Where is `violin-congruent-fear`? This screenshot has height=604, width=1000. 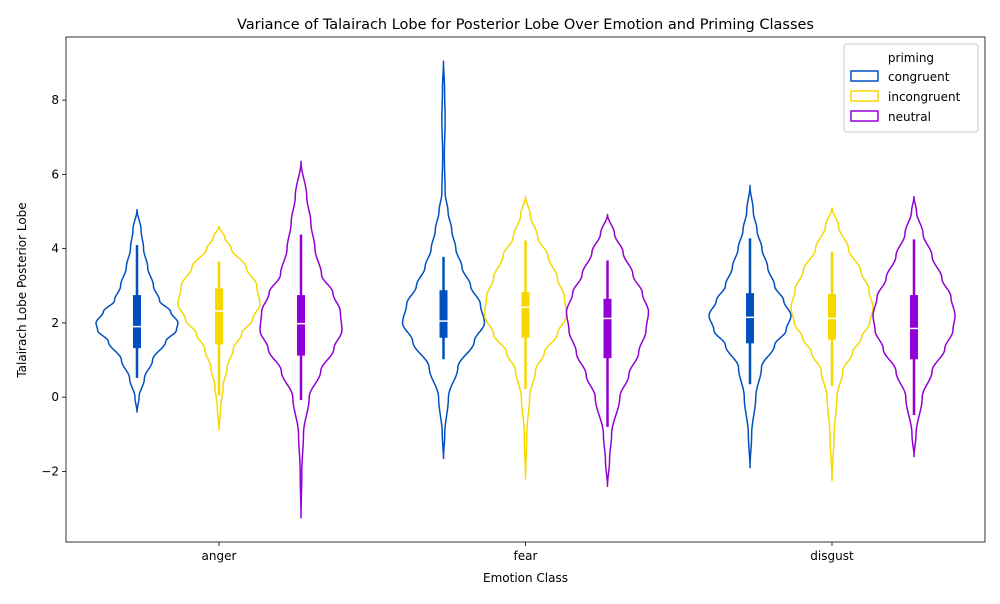
violin-congruent-fear is located at coordinates (443, 260).